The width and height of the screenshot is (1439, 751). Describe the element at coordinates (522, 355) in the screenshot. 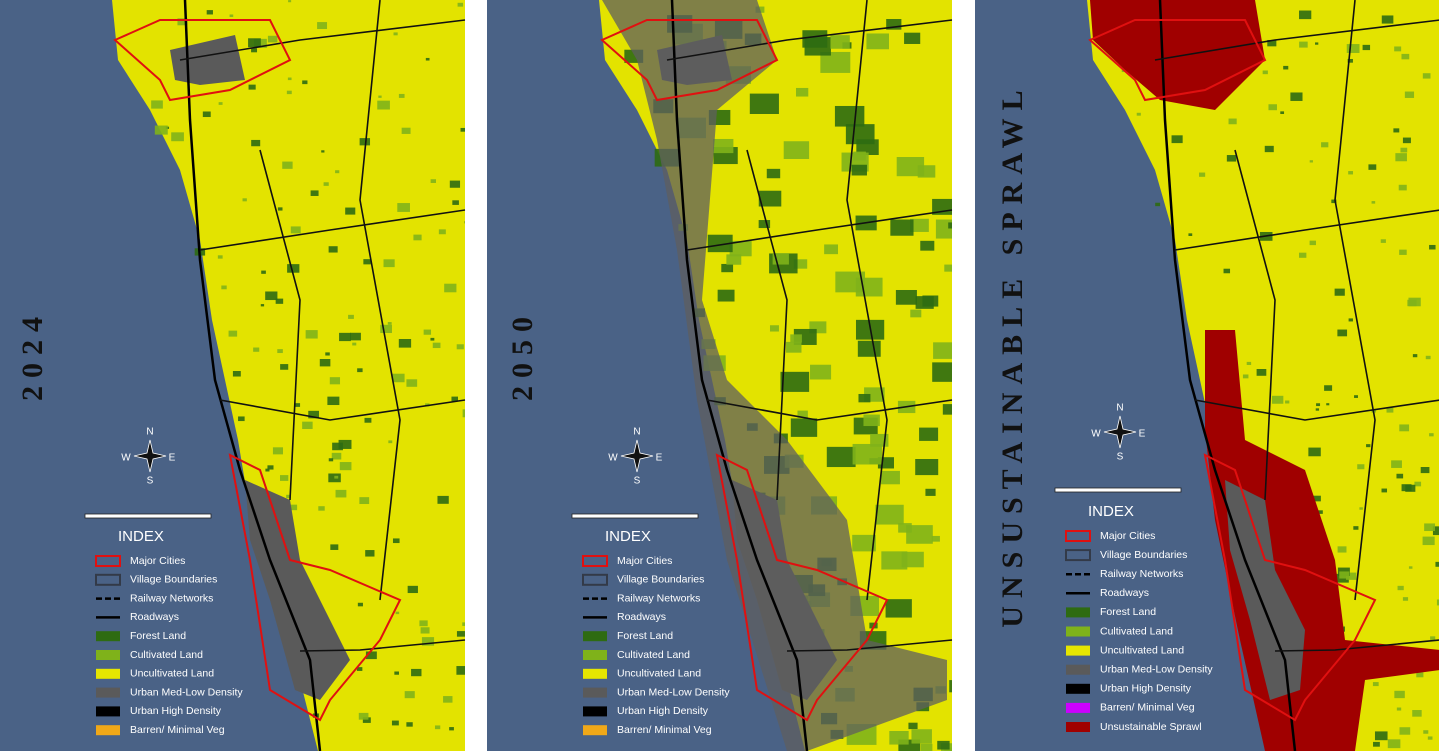

I see `panel-title: 2050` at that location.